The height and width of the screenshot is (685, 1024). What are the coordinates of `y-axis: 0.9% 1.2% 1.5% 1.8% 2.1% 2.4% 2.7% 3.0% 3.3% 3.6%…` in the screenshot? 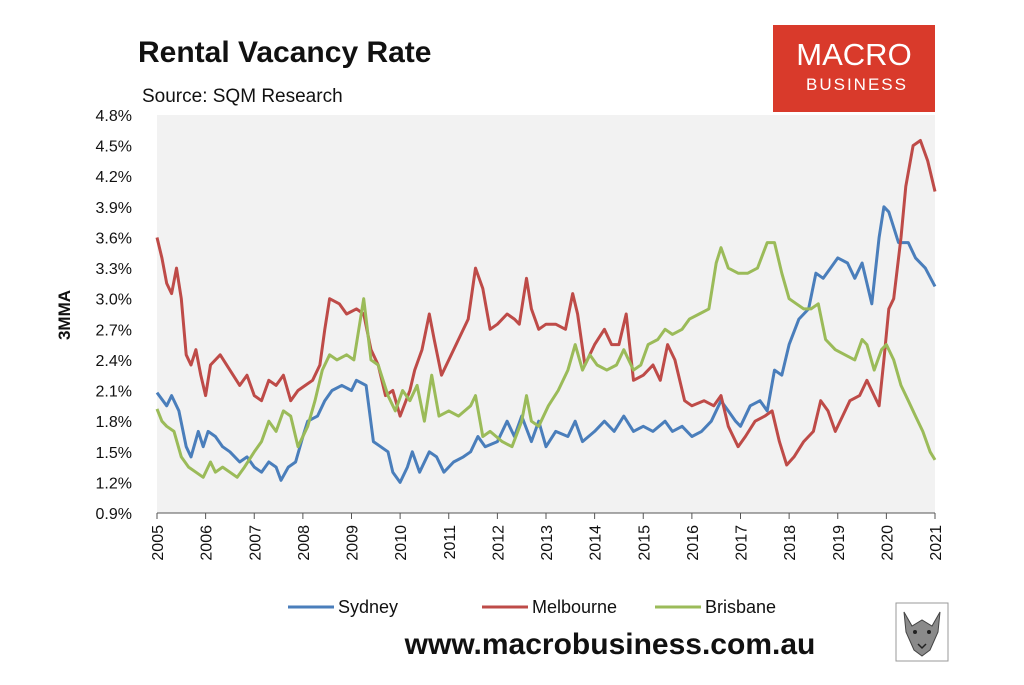 It's located at (114, 315).